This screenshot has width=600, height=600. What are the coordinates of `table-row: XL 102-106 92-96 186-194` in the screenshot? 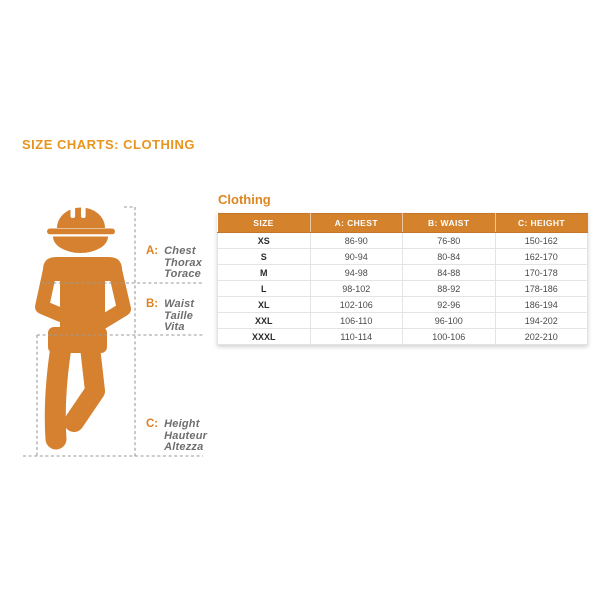 It's located at (402, 304).